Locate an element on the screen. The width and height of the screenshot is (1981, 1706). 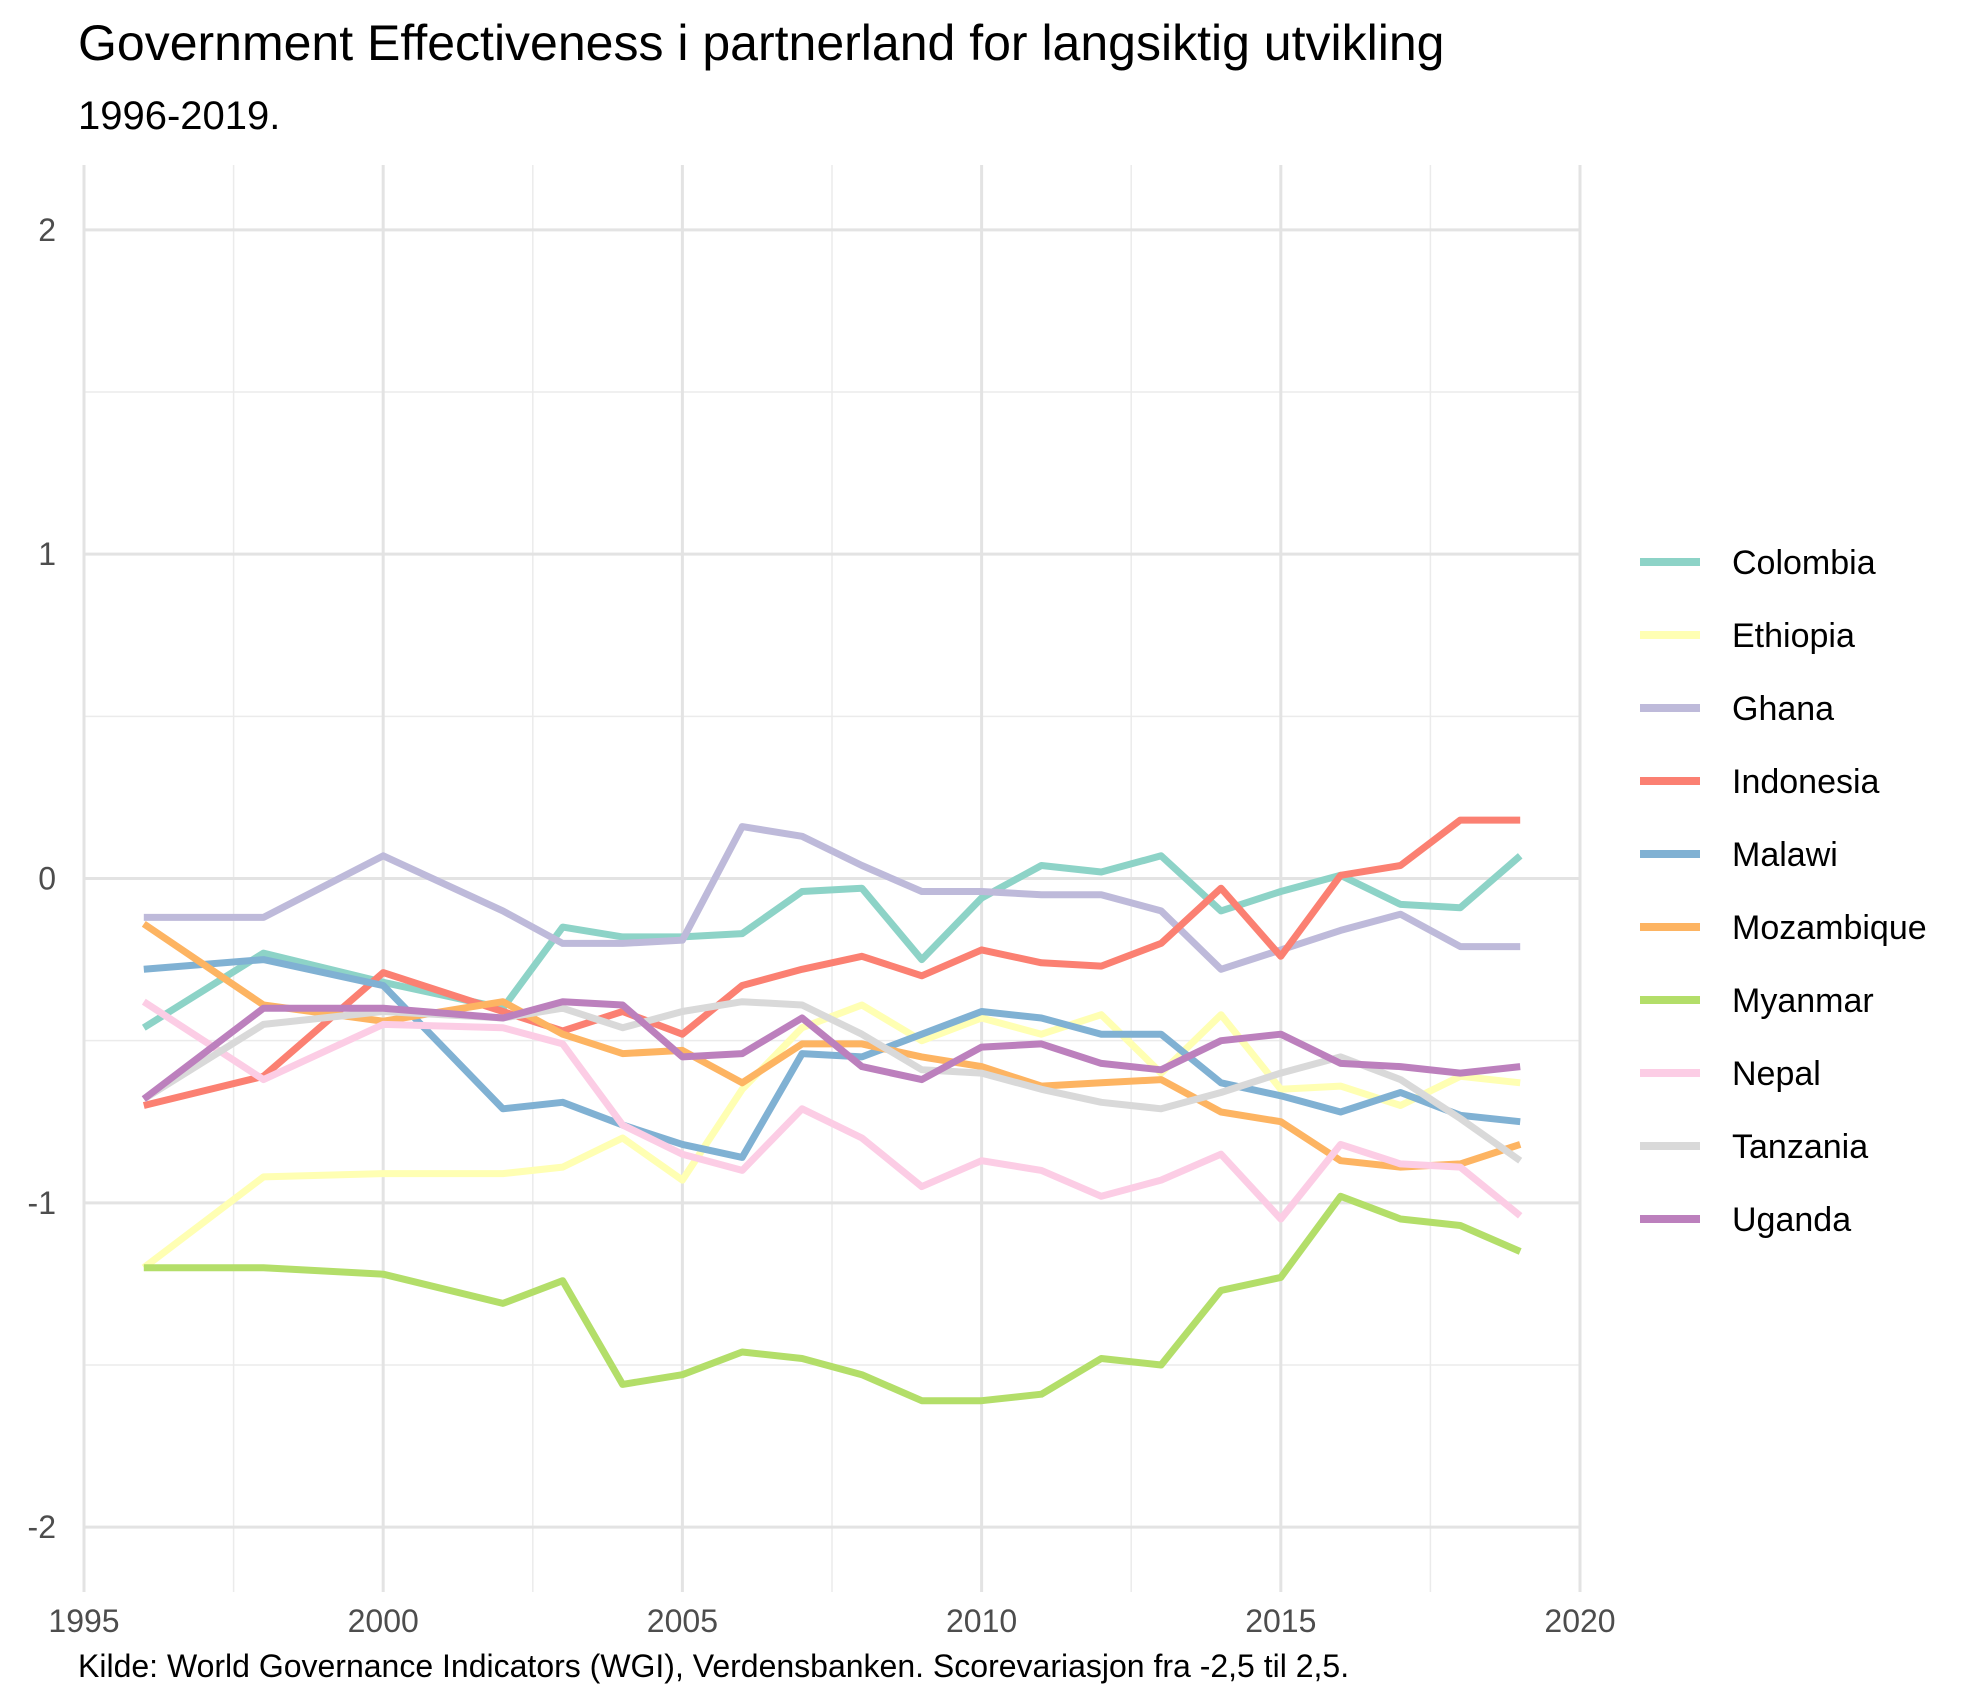
x-tick-label: 2000 is located at coordinates (383, 1621).